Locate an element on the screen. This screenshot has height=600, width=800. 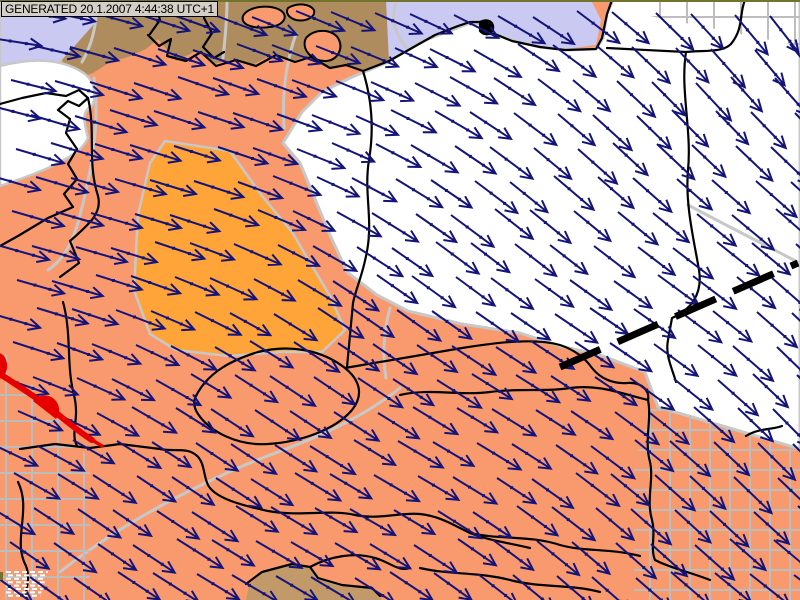
left-edge-artifact is located at coordinates (1, 576).